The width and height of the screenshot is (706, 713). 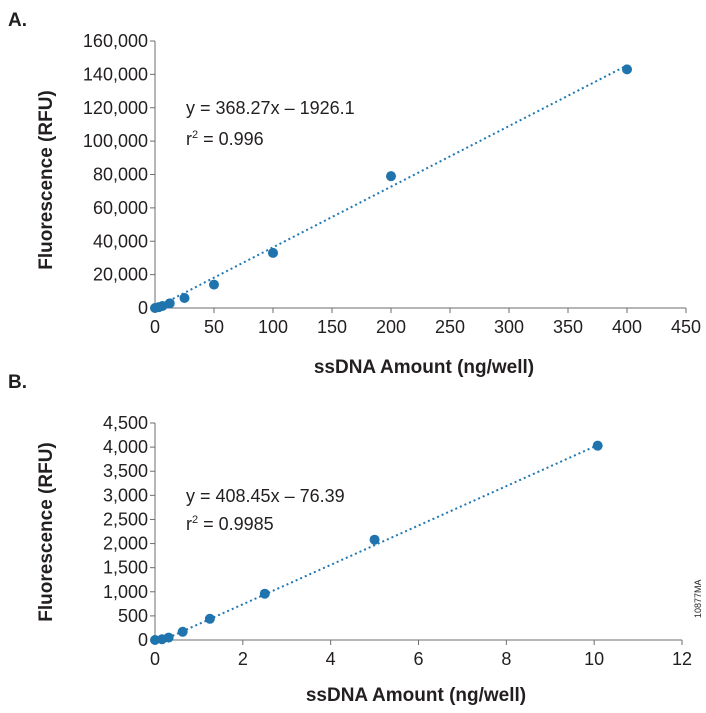 What do you see at coordinates (125, 423) in the screenshot?
I see `panel-b-y-tick-label: 4,500` at bounding box center [125, 423].